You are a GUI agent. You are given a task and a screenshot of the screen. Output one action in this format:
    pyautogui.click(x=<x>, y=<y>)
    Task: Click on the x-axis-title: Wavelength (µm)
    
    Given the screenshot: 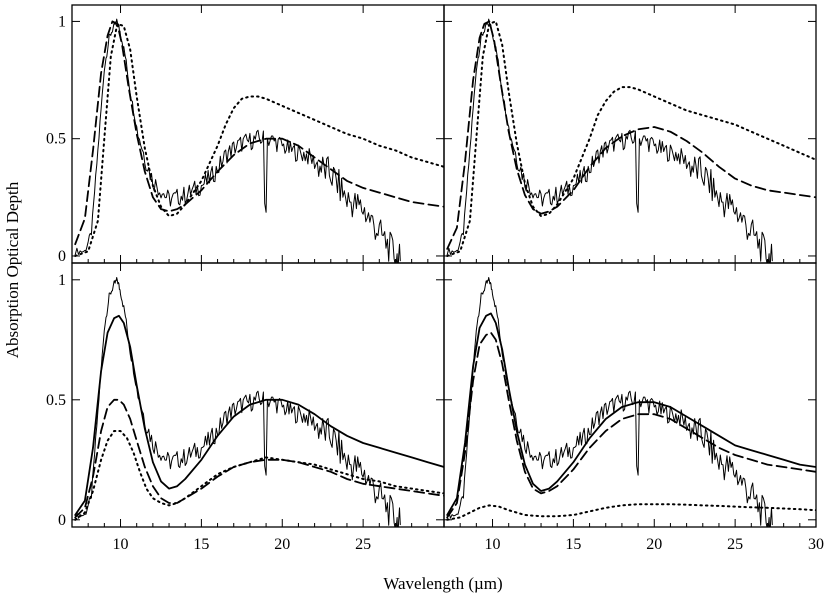 What is the action you would take?
    pyautogui.click(x=442, y=583)
    